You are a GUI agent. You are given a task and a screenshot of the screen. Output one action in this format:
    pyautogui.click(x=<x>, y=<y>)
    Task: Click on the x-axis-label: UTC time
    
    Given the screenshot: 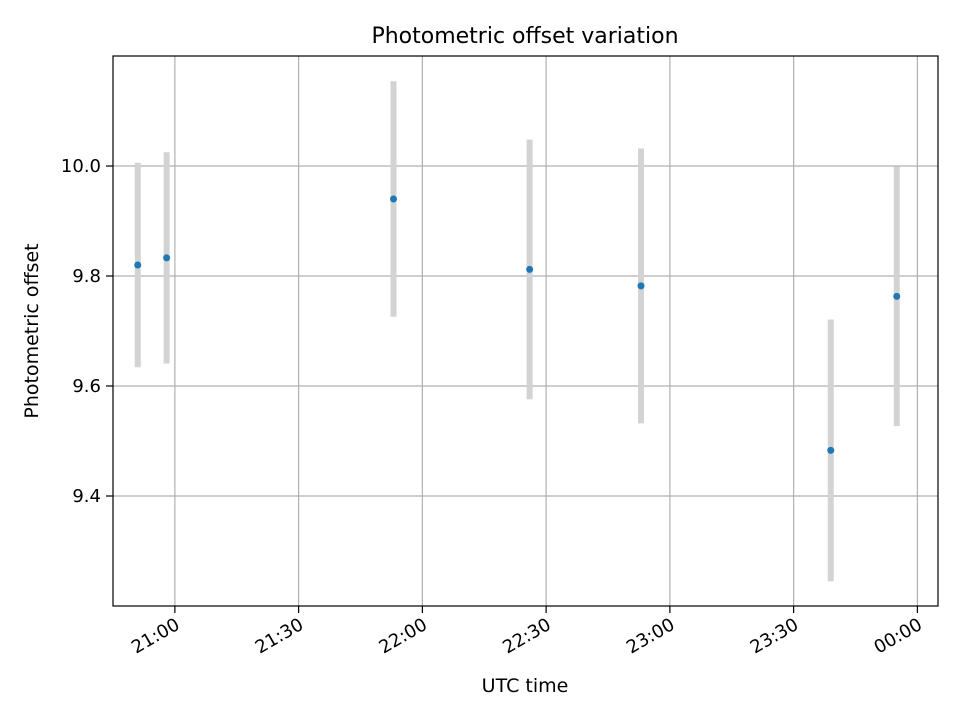 What is the action you would take?
    pyautogui.click(x=525, y=686)
    